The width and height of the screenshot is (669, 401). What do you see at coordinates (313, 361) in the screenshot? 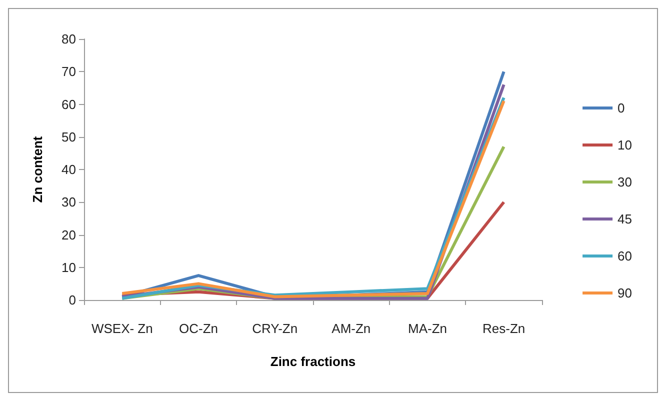
I see `x-axis-title: Zinc fractions` at bounding box center [313, 361].